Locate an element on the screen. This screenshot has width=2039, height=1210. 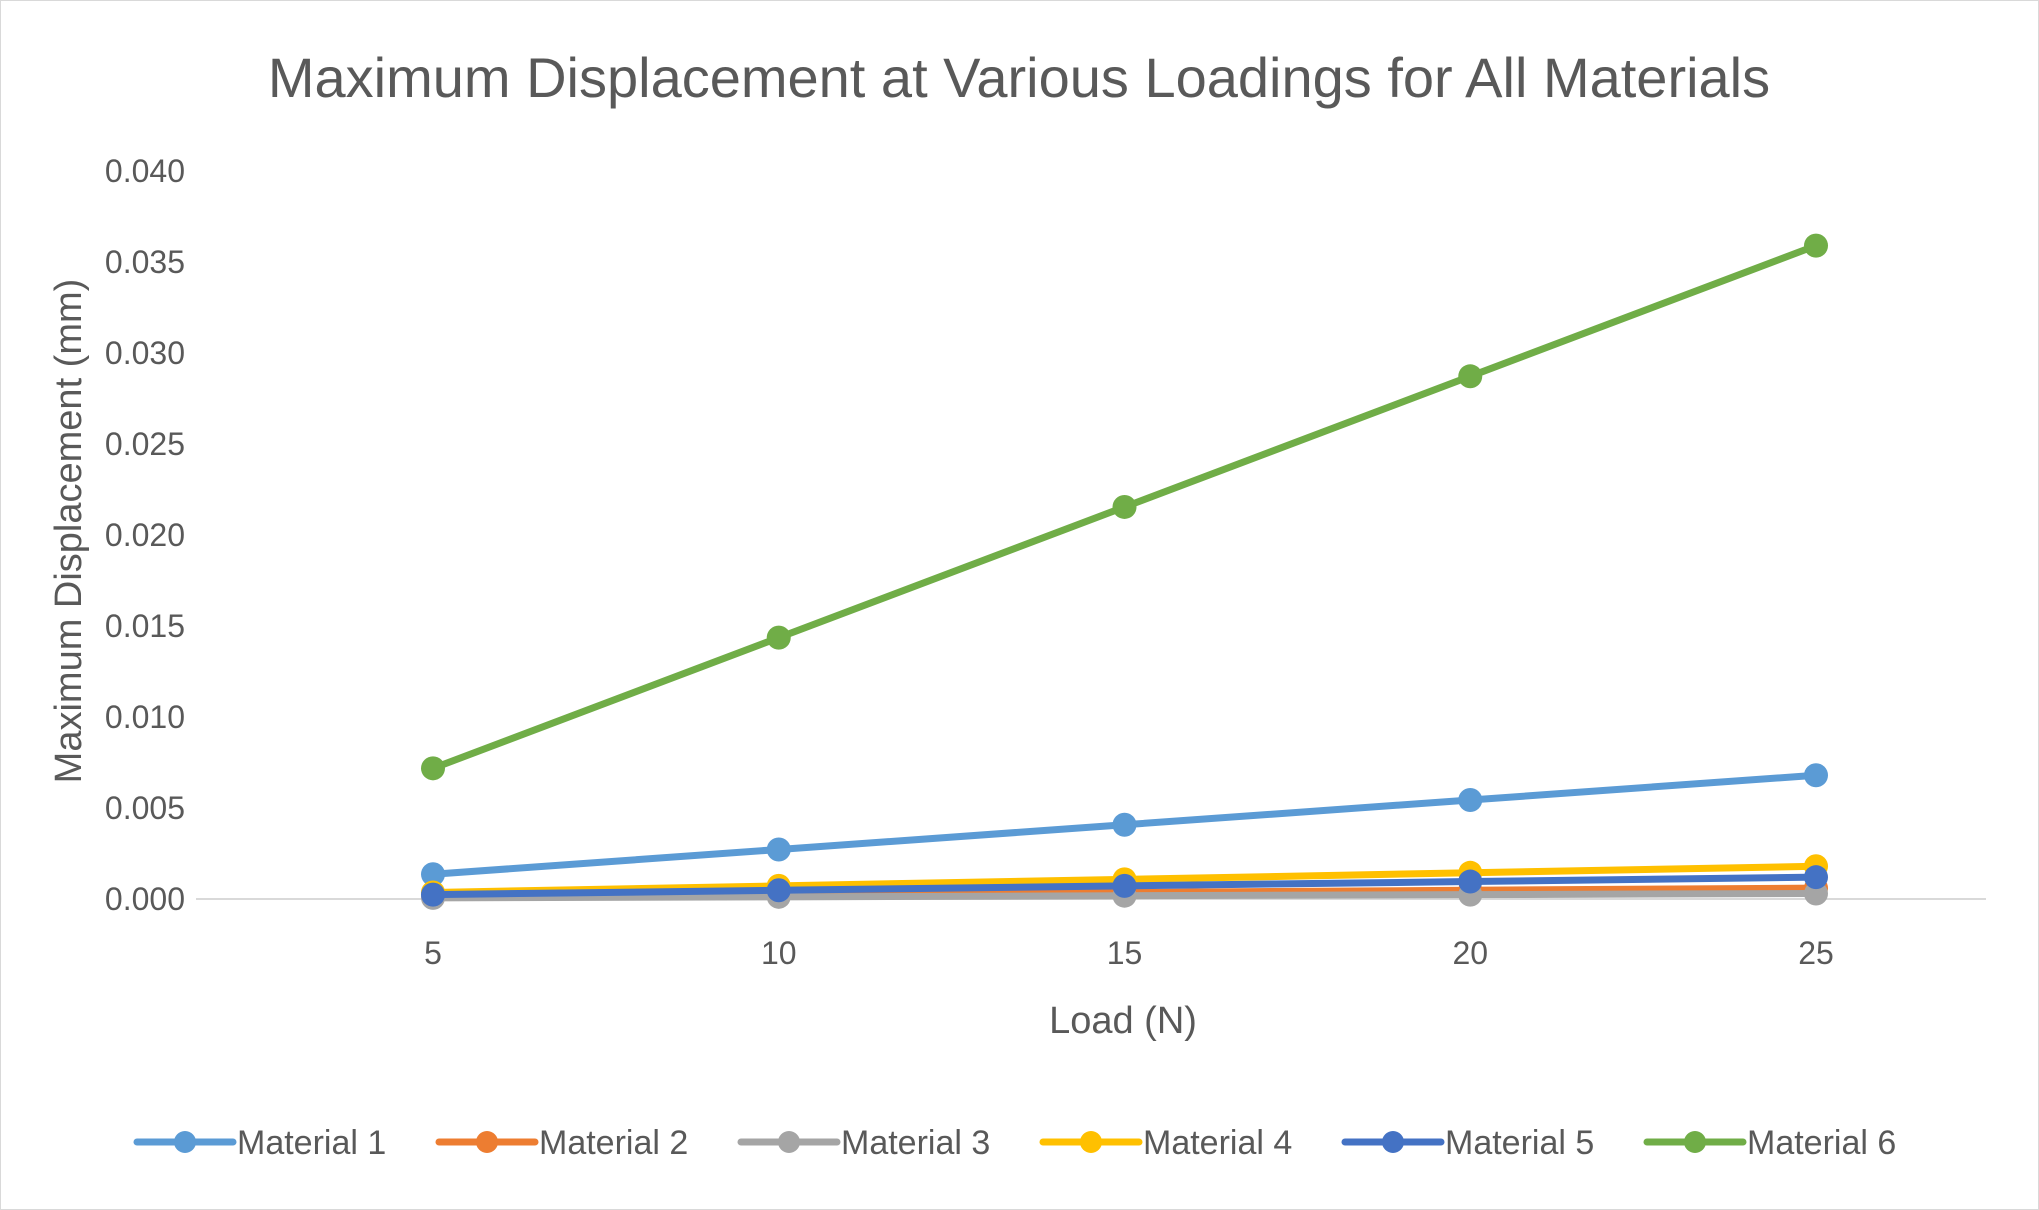
y-tick-label: 0.040 is located at coordinates (145, 171).